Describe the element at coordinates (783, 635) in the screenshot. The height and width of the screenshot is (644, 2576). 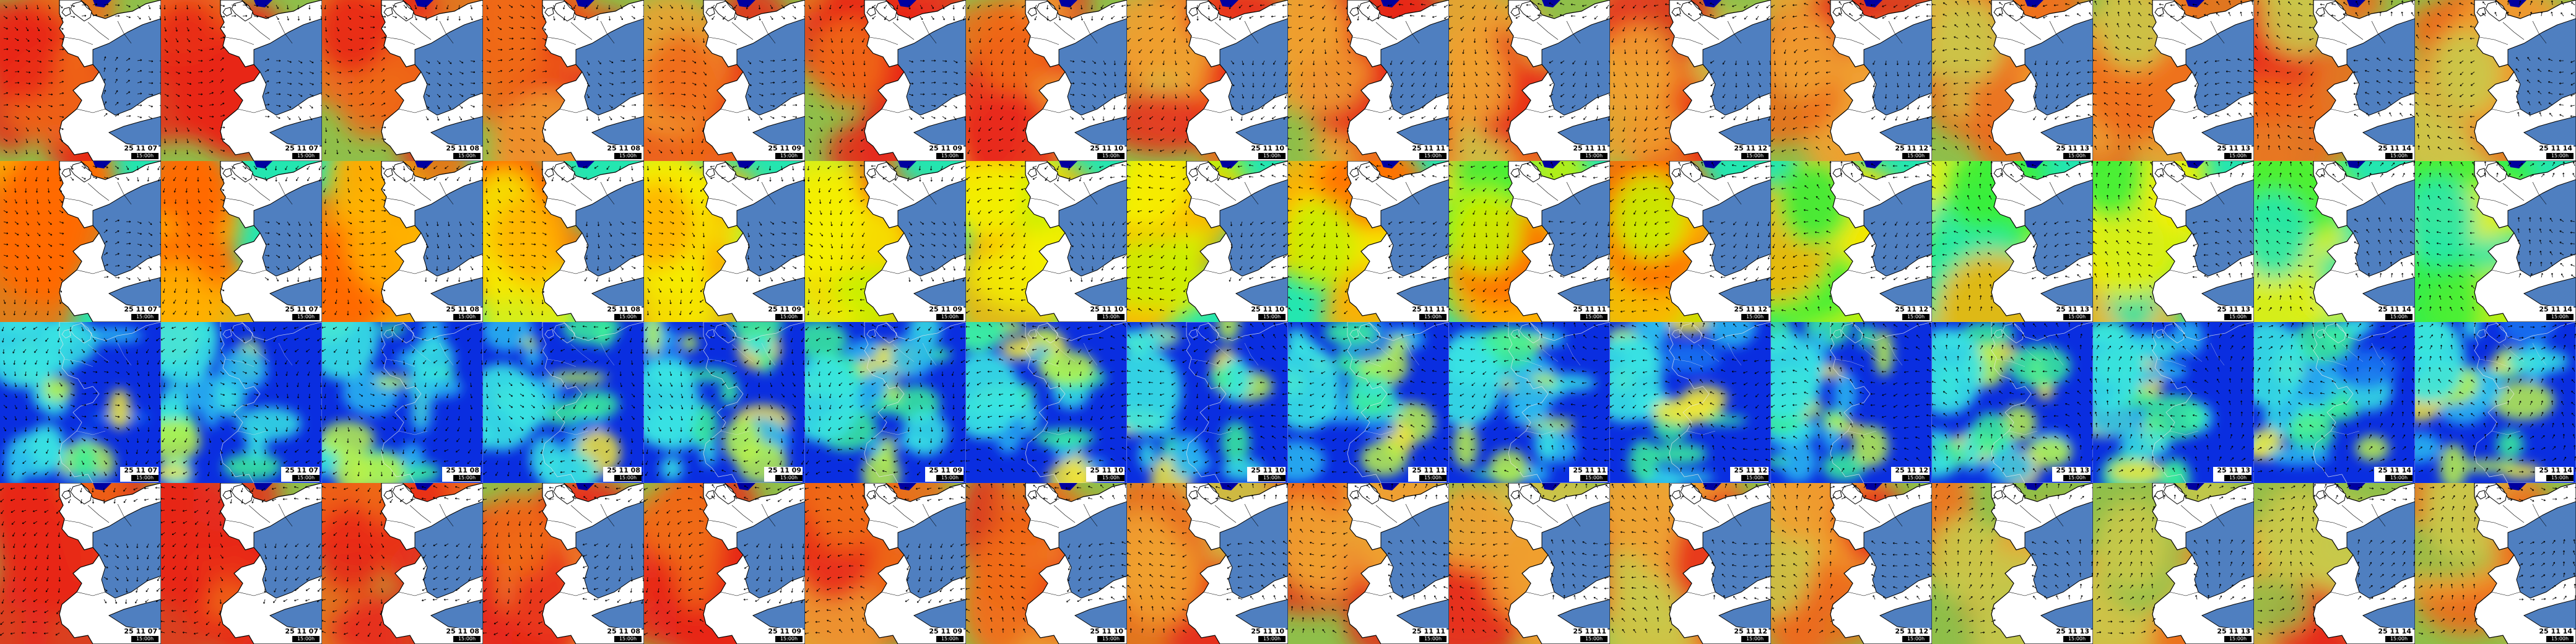
I see `timestamp-label: 25 11 09 15:00h` at that location.